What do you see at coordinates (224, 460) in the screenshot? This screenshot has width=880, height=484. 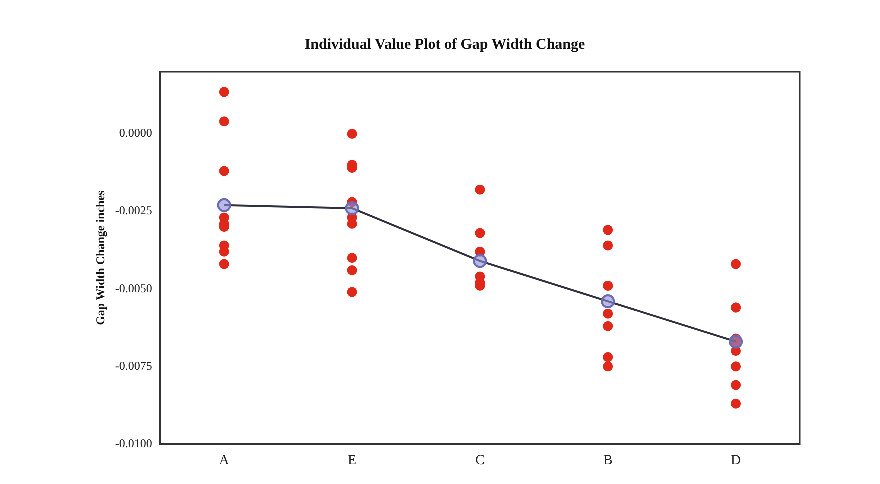 I see `x-tick-label: A` at bounding box center [224, 460].